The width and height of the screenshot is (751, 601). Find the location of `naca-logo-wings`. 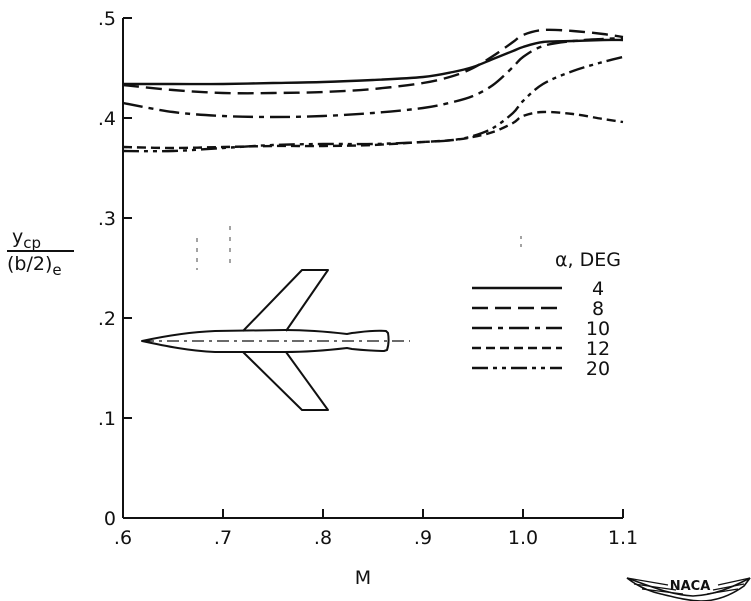

naca-logo-wings is located at coordinates (688, 589).